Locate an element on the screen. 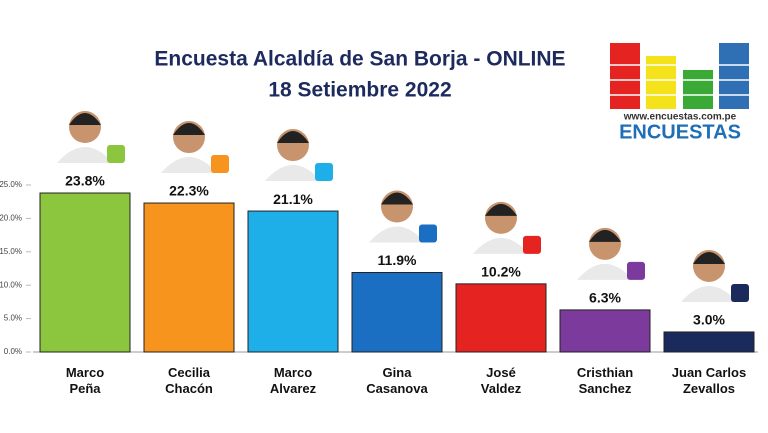  value-label: 3.0% is located at coordinates (709, 320).